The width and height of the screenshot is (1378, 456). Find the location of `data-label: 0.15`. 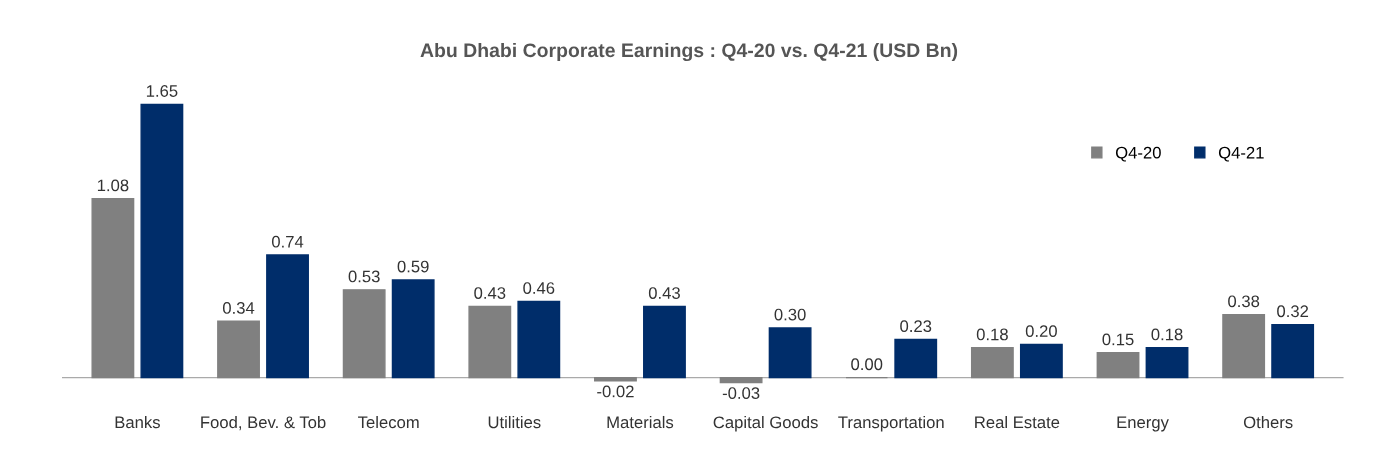

data-label: 0.15 is located at coordinates (1118, 339).